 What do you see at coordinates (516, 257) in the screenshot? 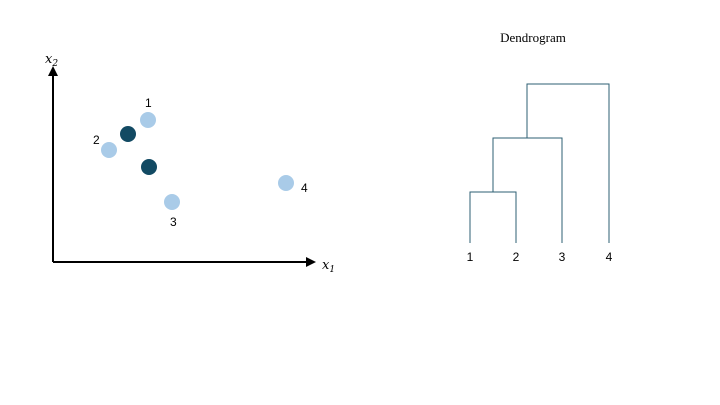
I see `leaf-label-2: 2` at bounding box center [516, 257].